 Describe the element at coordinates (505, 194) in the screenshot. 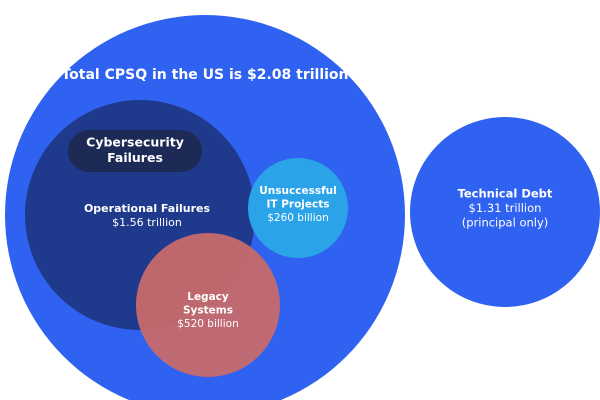

I see `node-label: Technical Debt` at that location.